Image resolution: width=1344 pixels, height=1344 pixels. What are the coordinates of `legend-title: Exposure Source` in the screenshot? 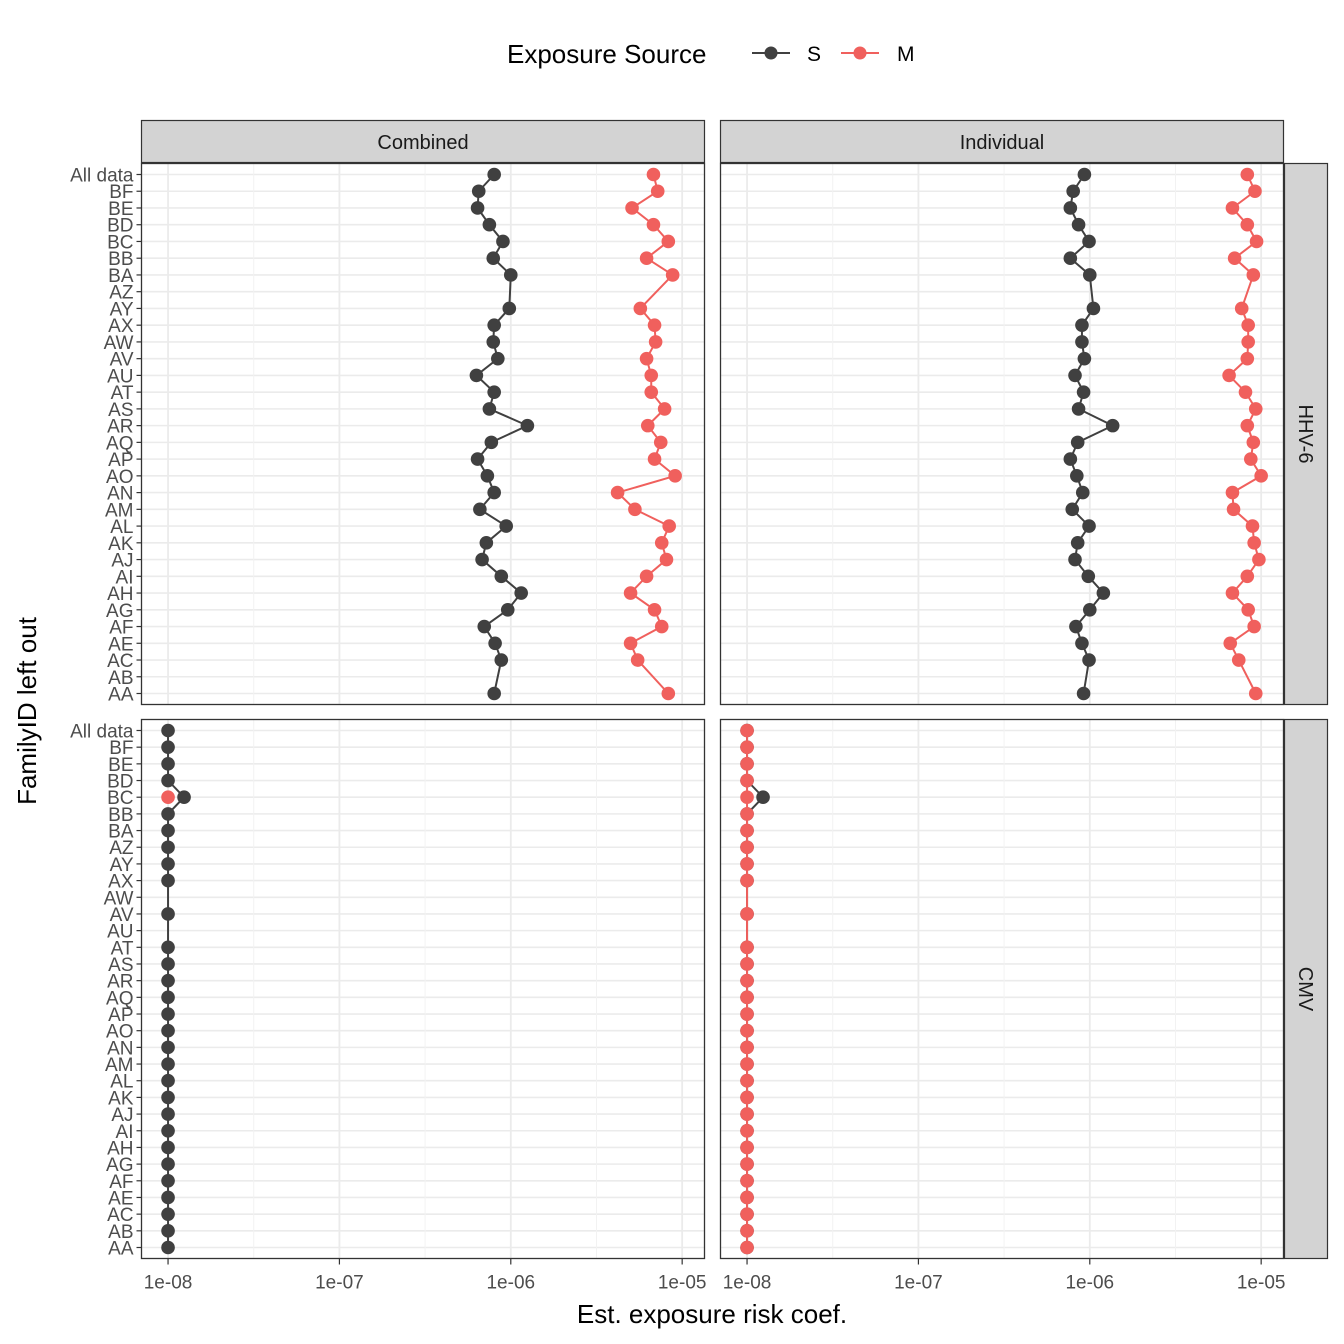 It's located at (606, 54).